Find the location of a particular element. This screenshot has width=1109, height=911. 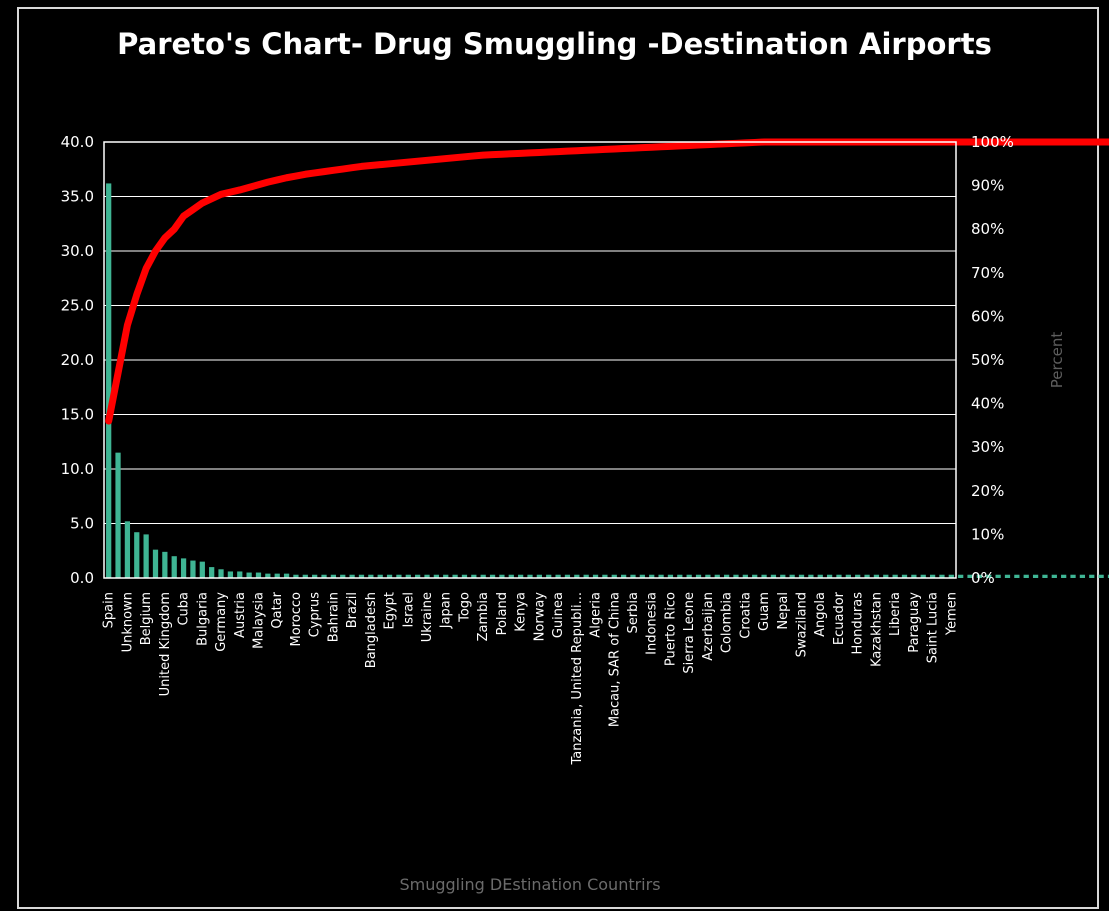

x-tick-label: Kazakhstan is located at coordinates (876, 629).